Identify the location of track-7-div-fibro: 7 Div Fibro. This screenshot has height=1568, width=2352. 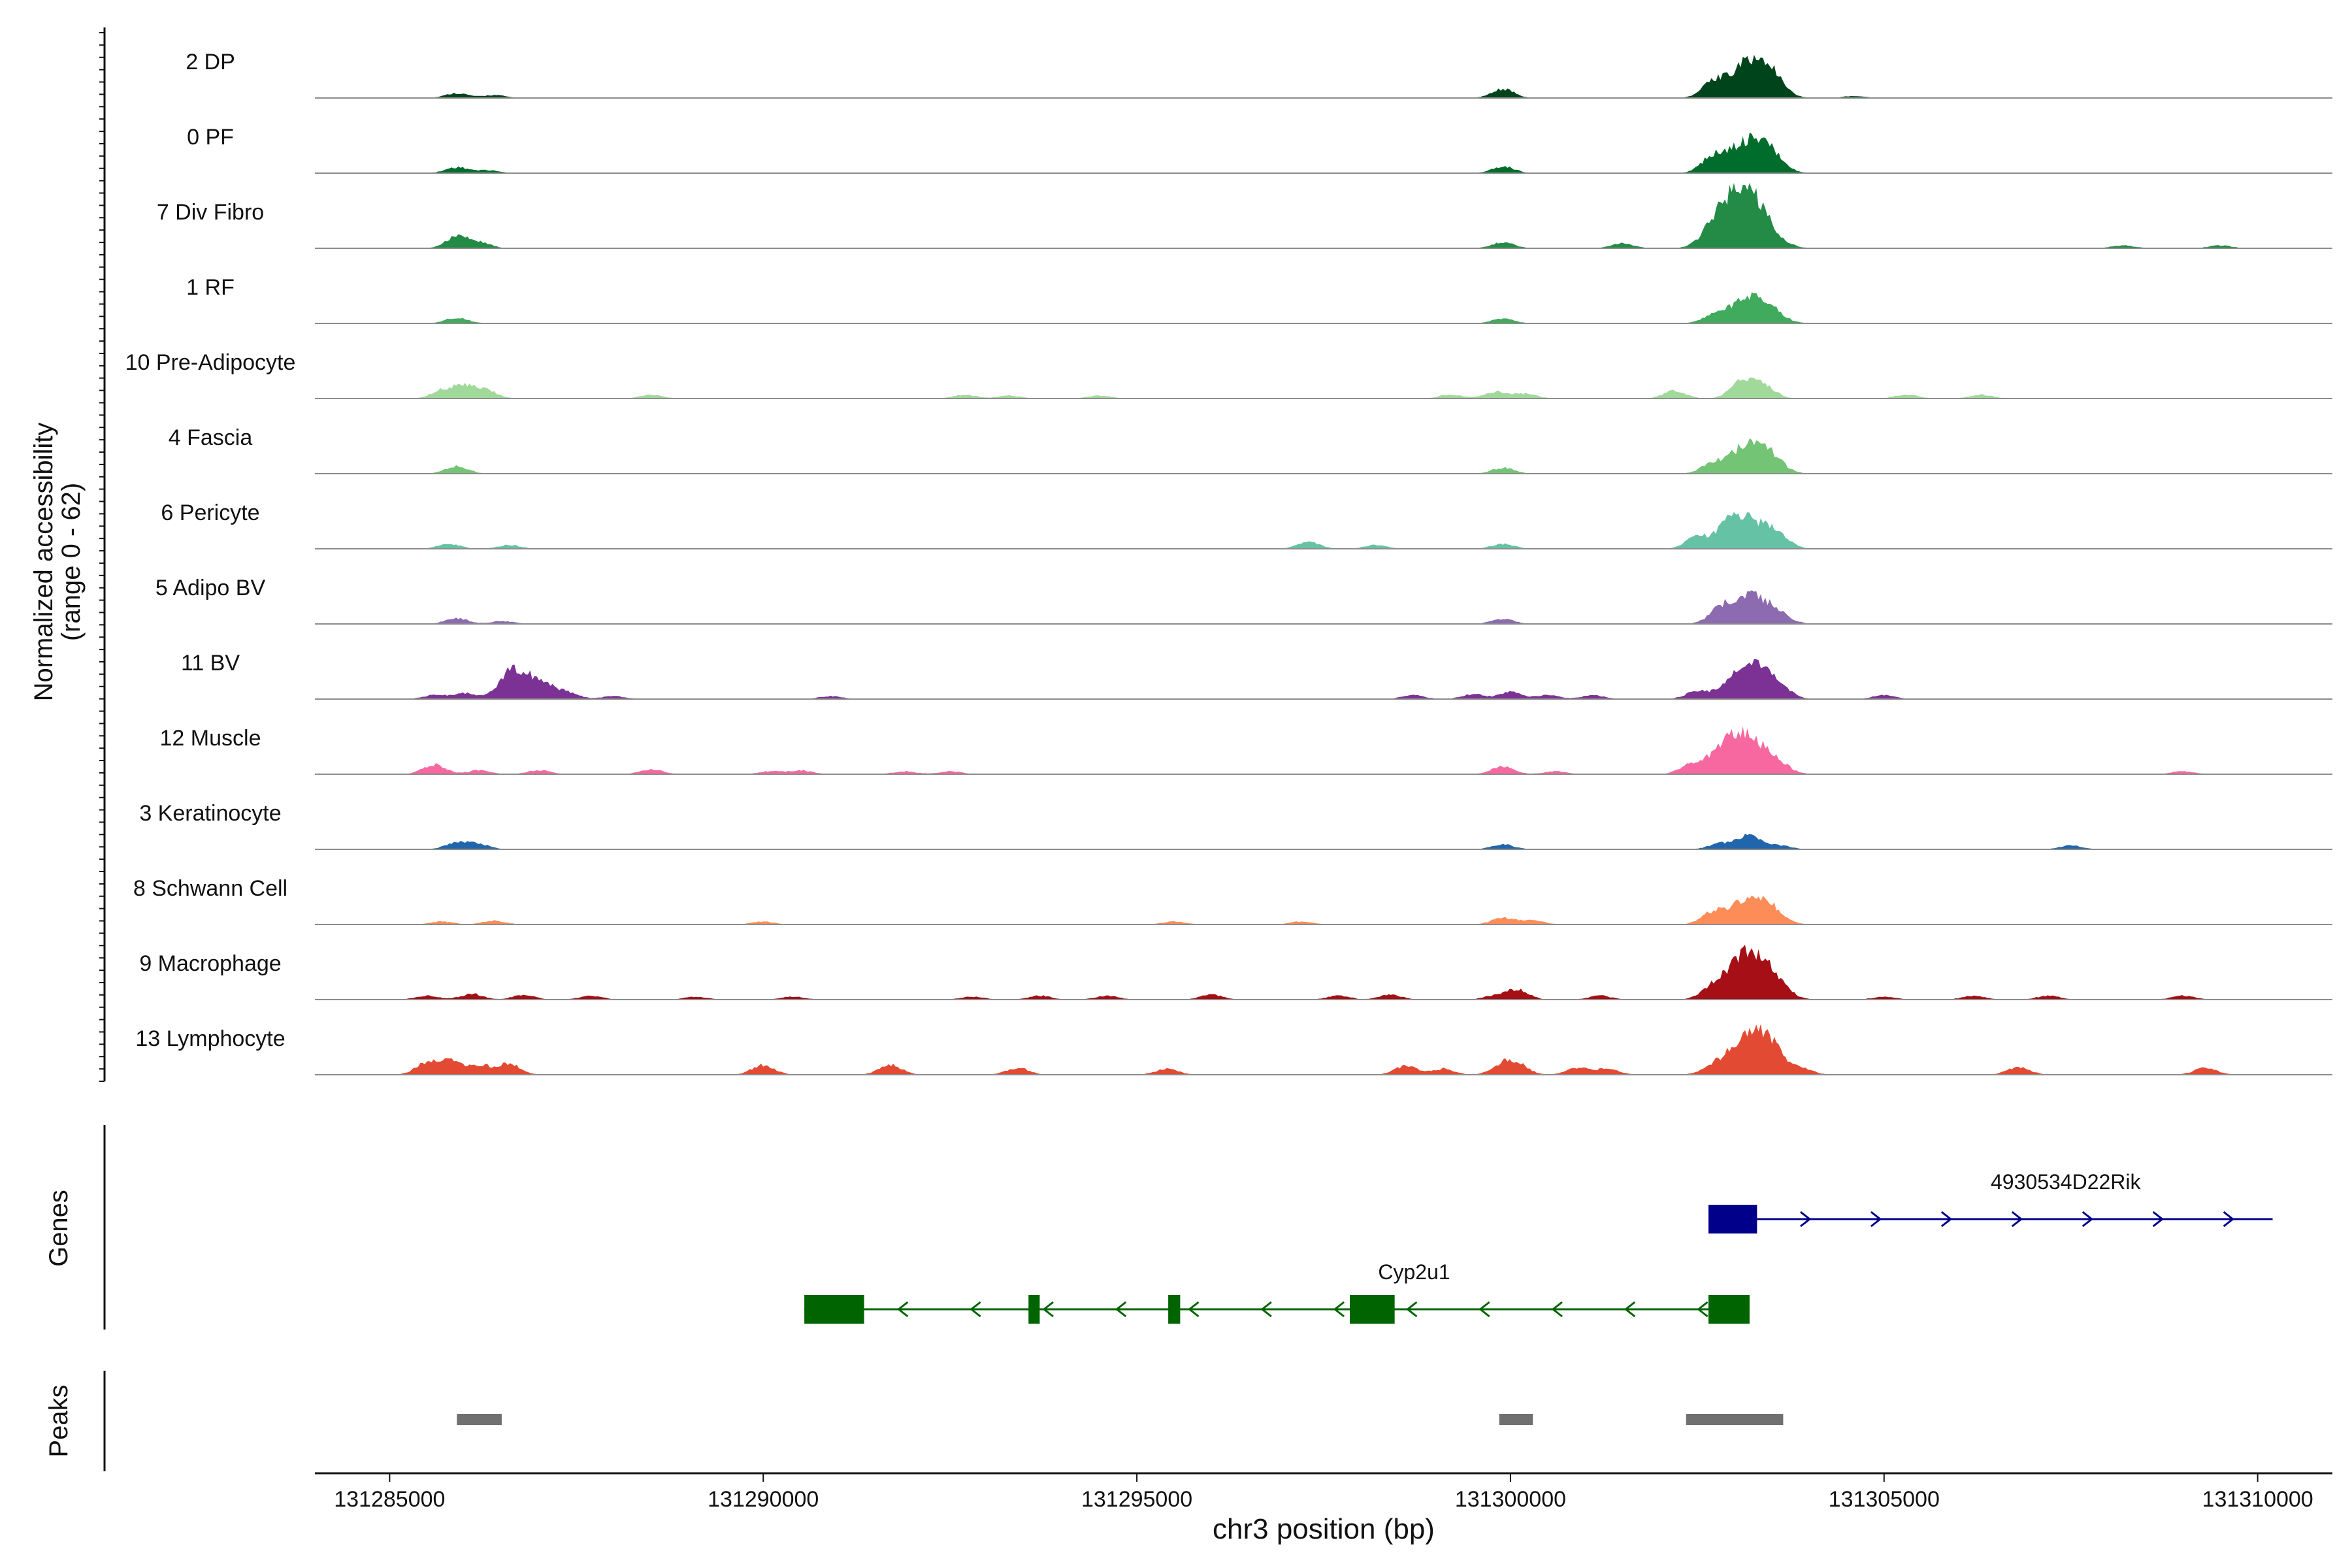
(1244, 216).